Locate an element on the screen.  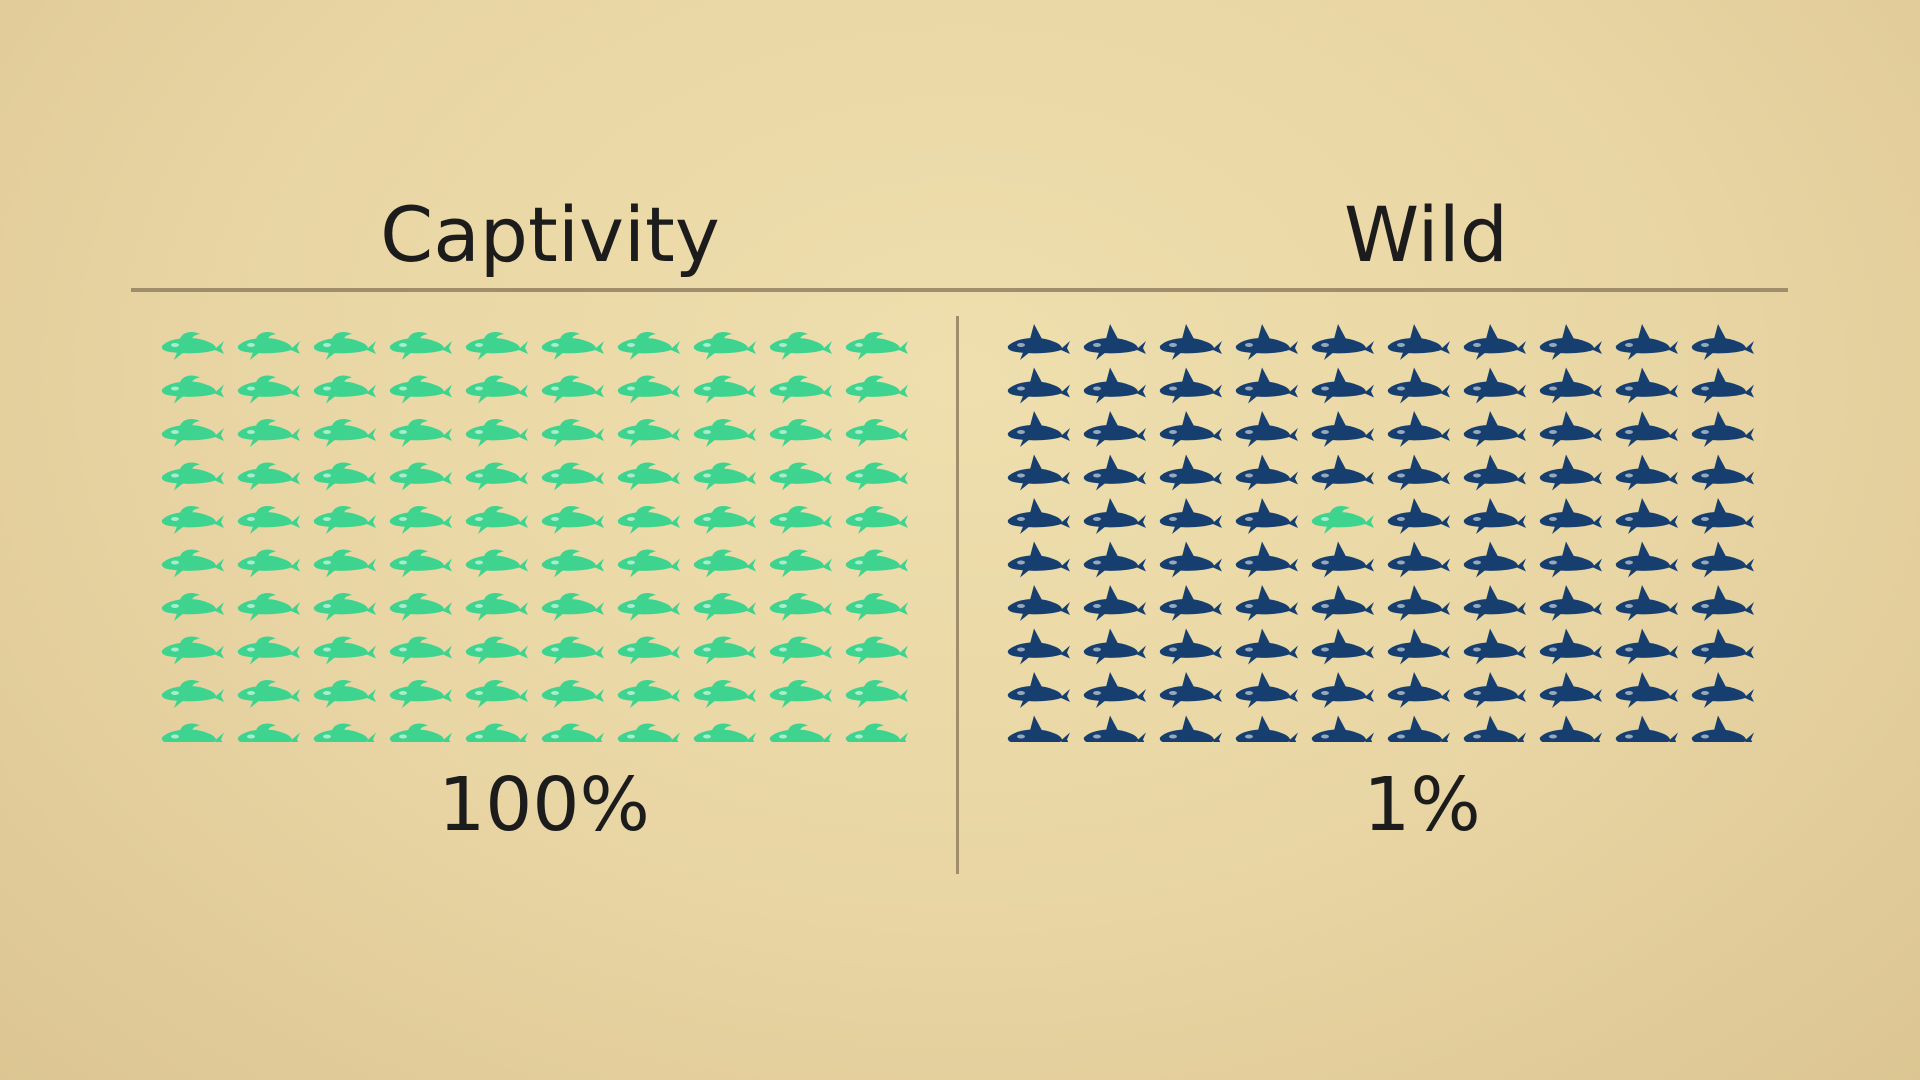
captivity-percentage: 100% is located at coordinates (544, 805).